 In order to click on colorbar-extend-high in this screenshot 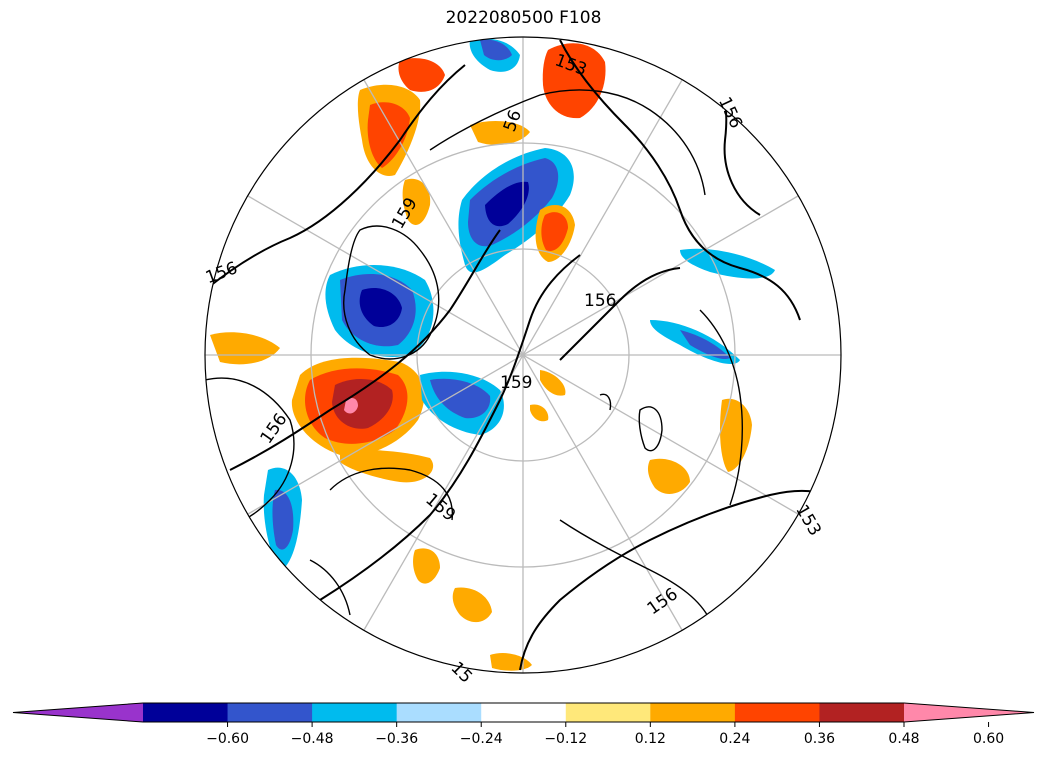, I will do `click(969, 712)`.